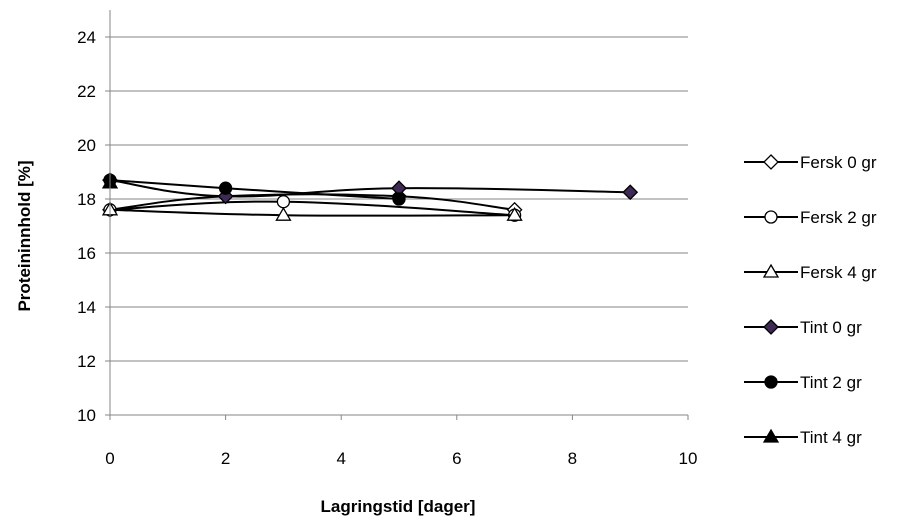 The image size is (908, 522). I want to click on legend-item: Fersk 4 gr, so click(810, 272).